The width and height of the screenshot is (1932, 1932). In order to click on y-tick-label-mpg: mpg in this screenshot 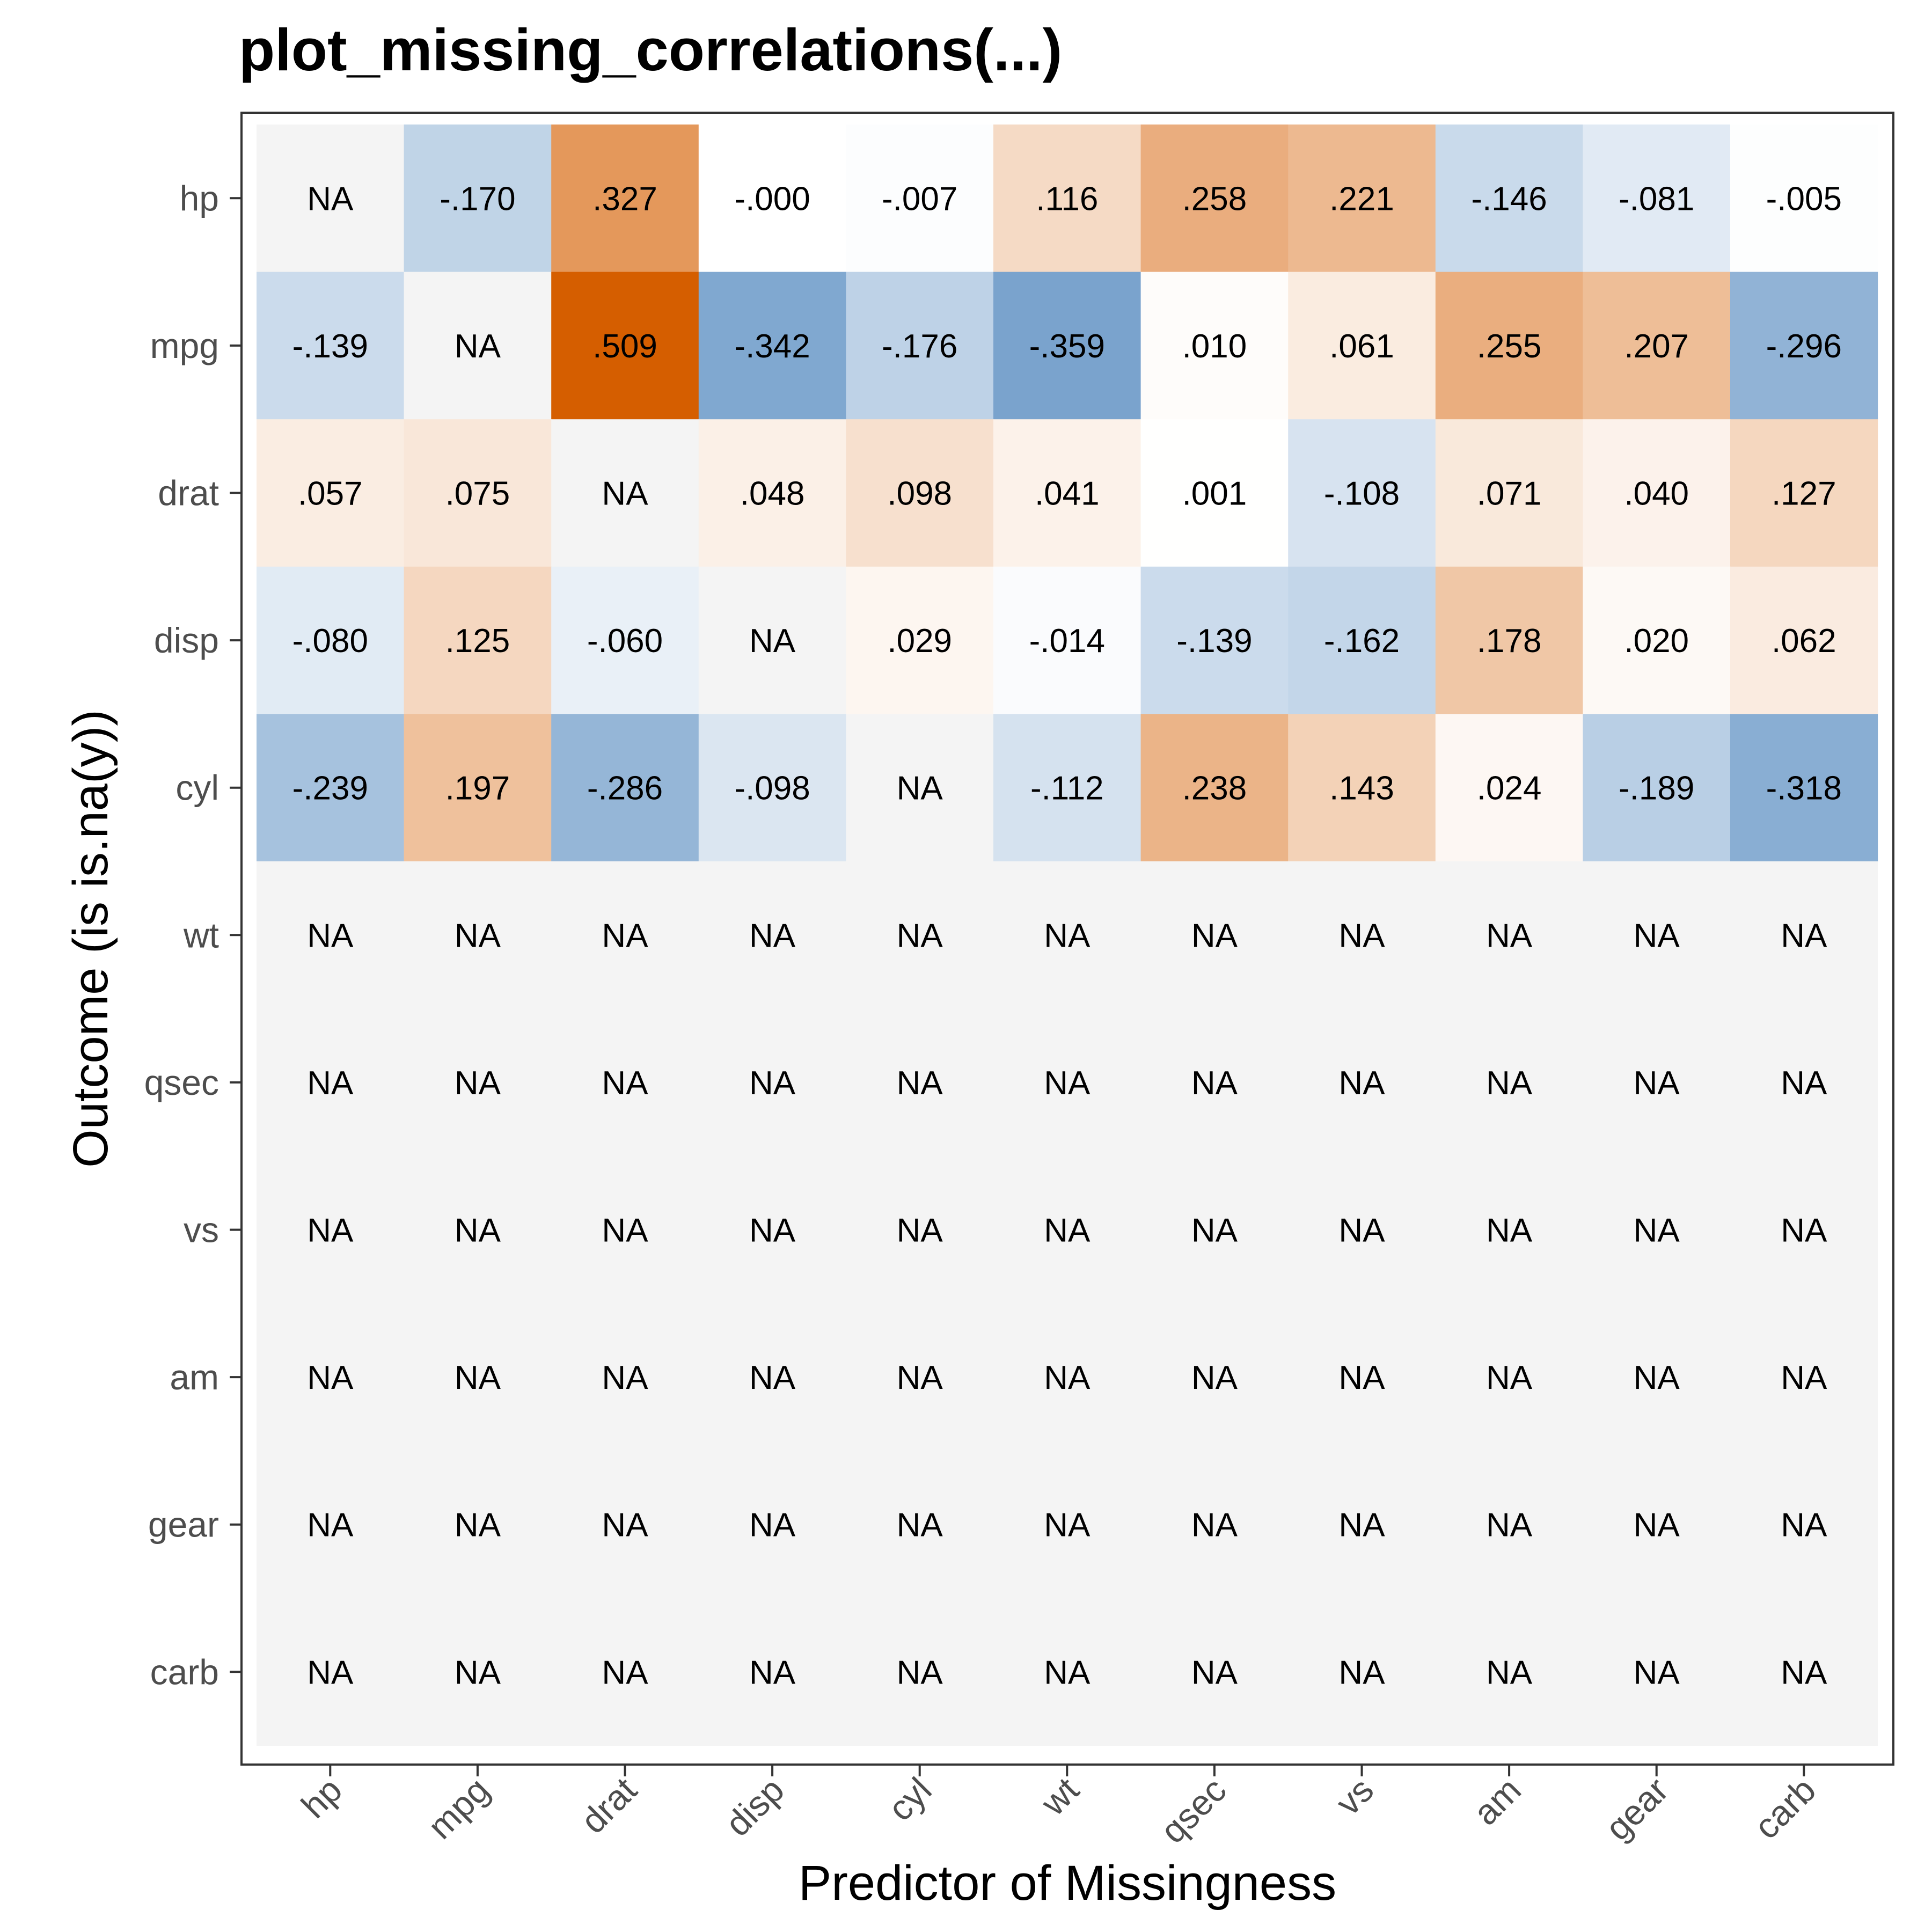, I will do `click(184, 345)`.